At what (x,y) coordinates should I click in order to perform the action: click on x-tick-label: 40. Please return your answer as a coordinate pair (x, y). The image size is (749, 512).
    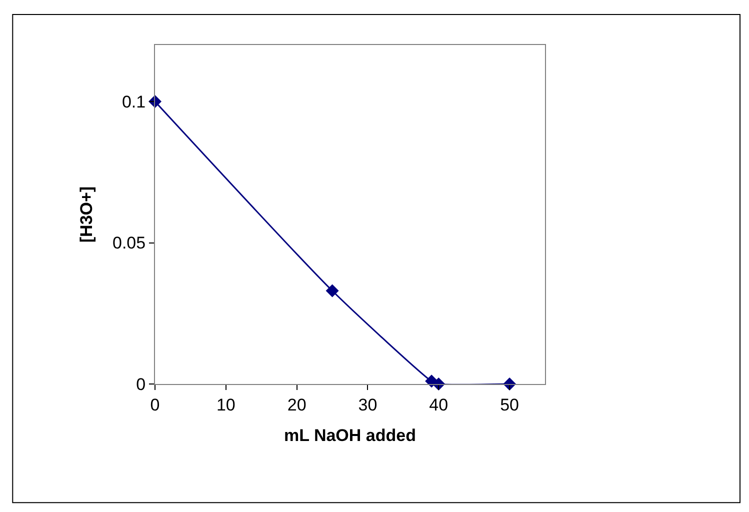
    Looking at the image, I should click on (438, 404).